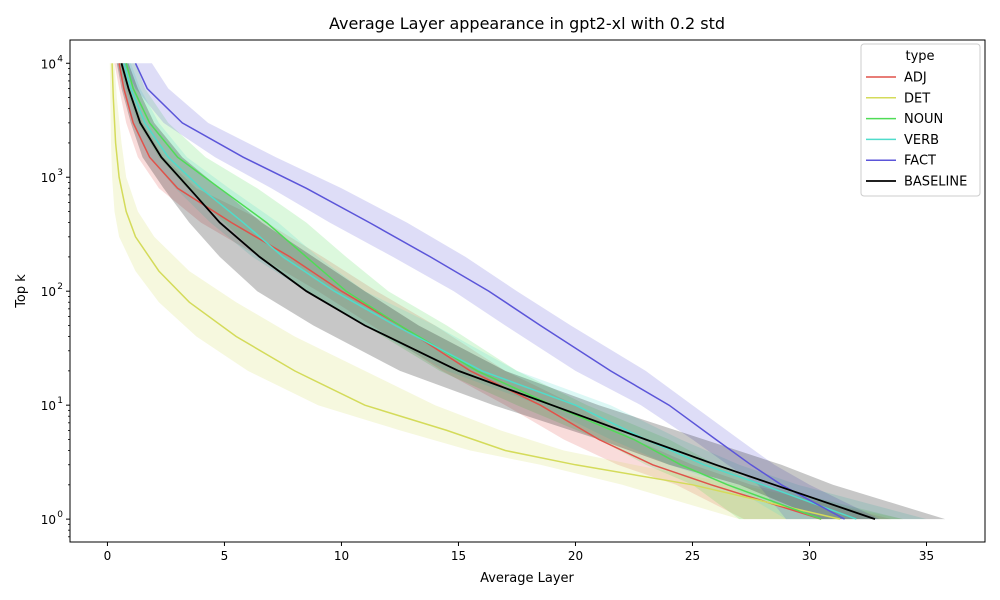 The width and height of the screenshot is (1000, 600). Describe the element at coordinates (60, 59) in the screenshot. I see `y-tick-exponent: 4` at that location.